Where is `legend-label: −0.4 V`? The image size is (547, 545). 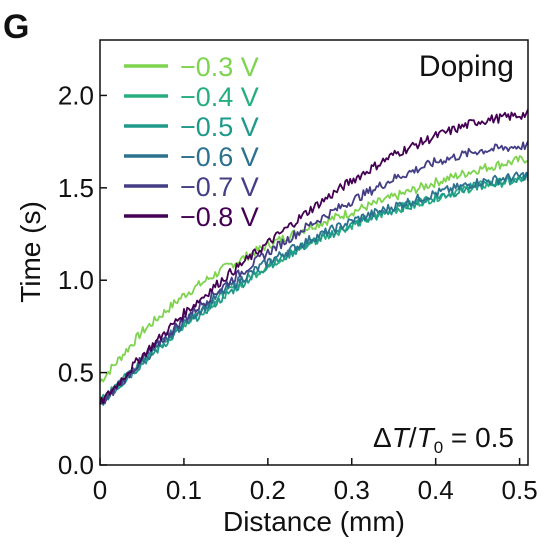
legend-label: −0.4 V is located at coordinates (219, 97).